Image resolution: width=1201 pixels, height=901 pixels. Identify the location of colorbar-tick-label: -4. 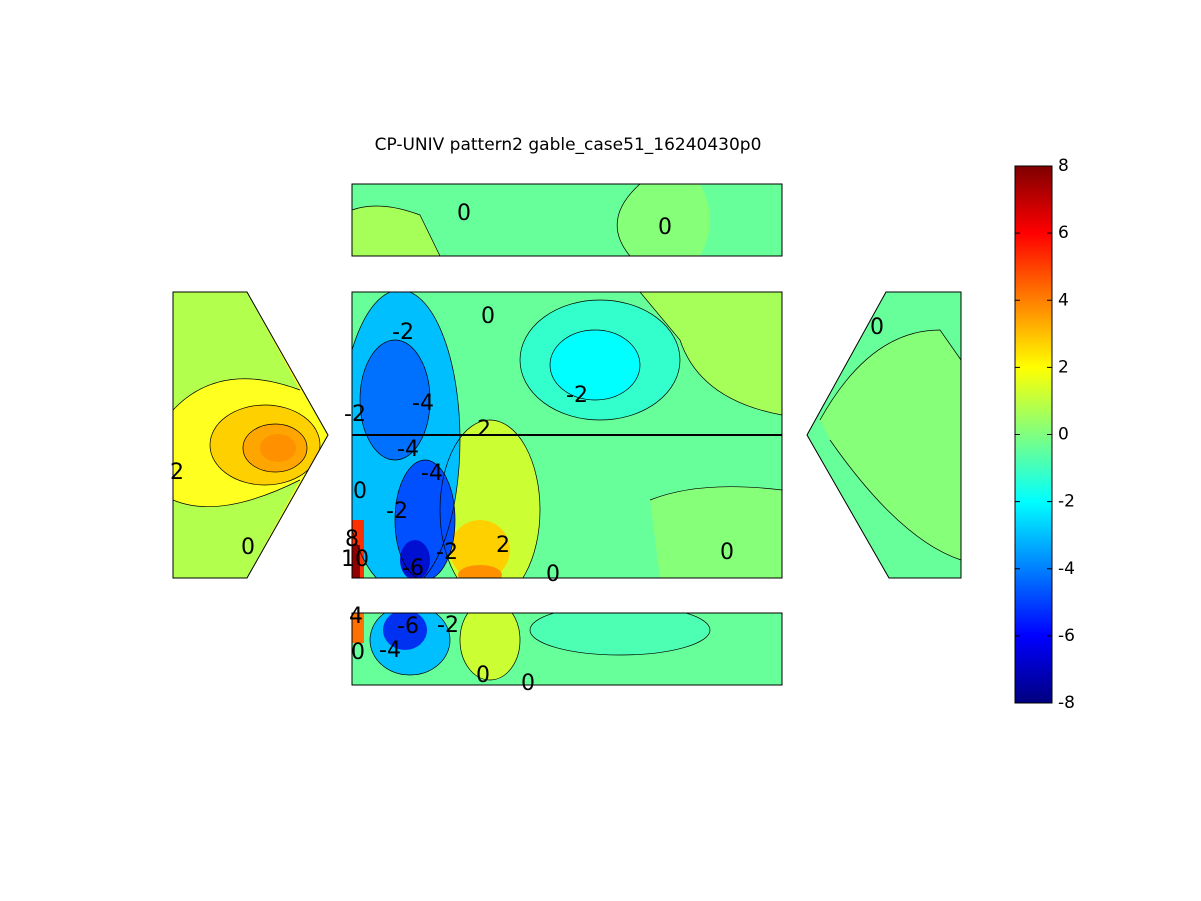
(1066, 569).